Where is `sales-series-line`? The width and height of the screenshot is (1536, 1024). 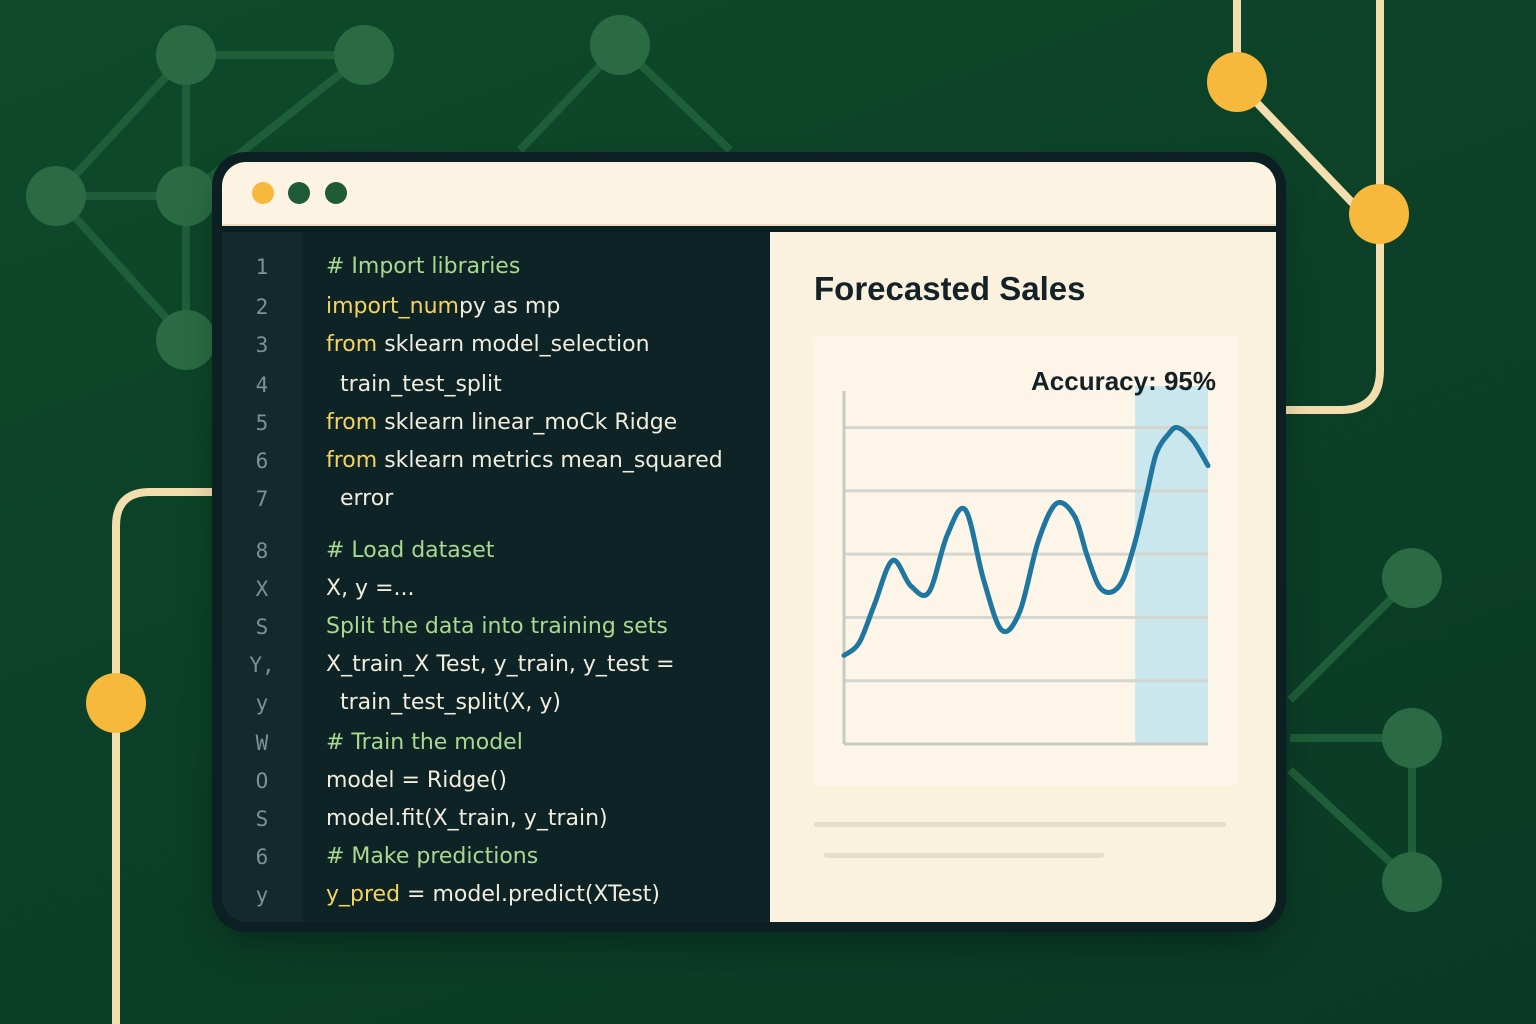 sales-series-line is located at coordinates (1026, 541).